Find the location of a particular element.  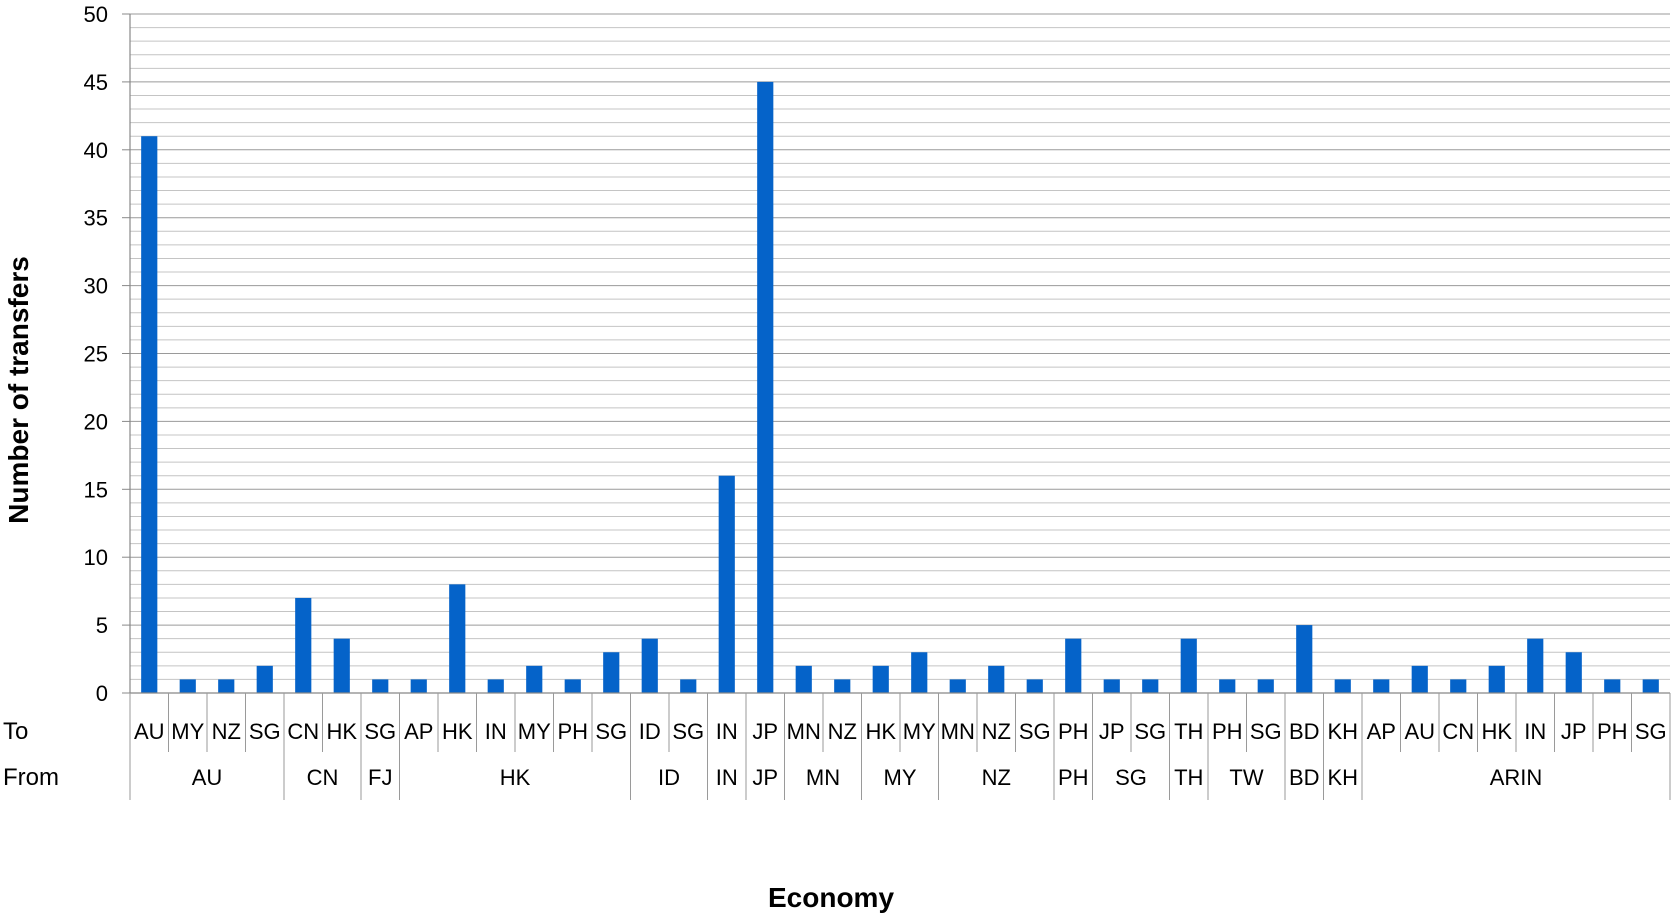

from-group-label: NZ is located at coordinates (996, 777).